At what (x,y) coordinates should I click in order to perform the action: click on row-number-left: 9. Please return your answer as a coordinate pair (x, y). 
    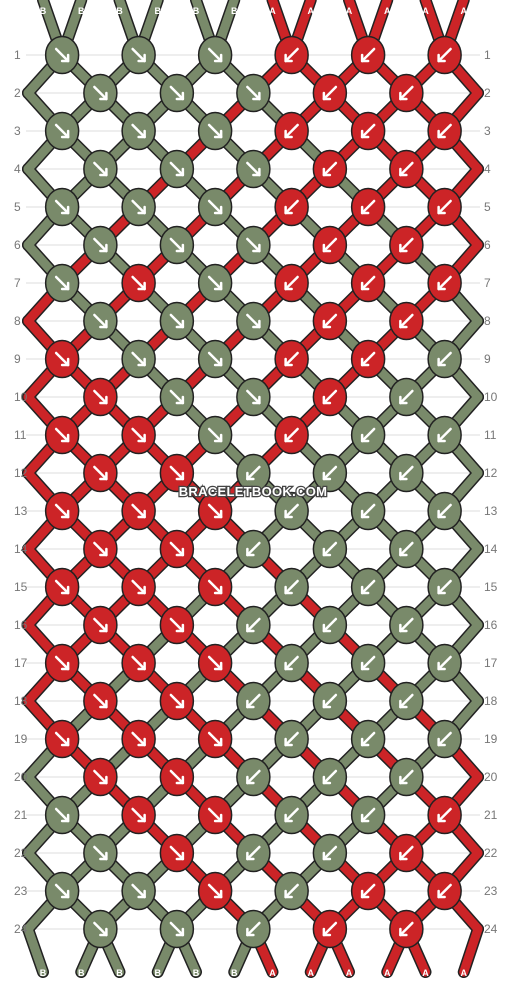
    Looking at the image, I should click on (17, 359).